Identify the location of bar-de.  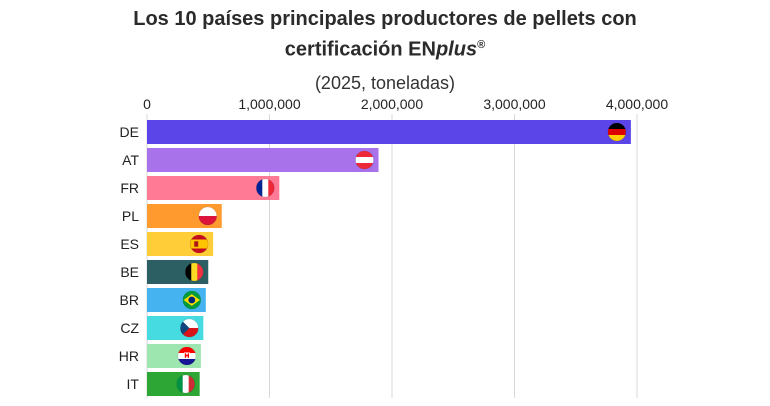
(389, 132).